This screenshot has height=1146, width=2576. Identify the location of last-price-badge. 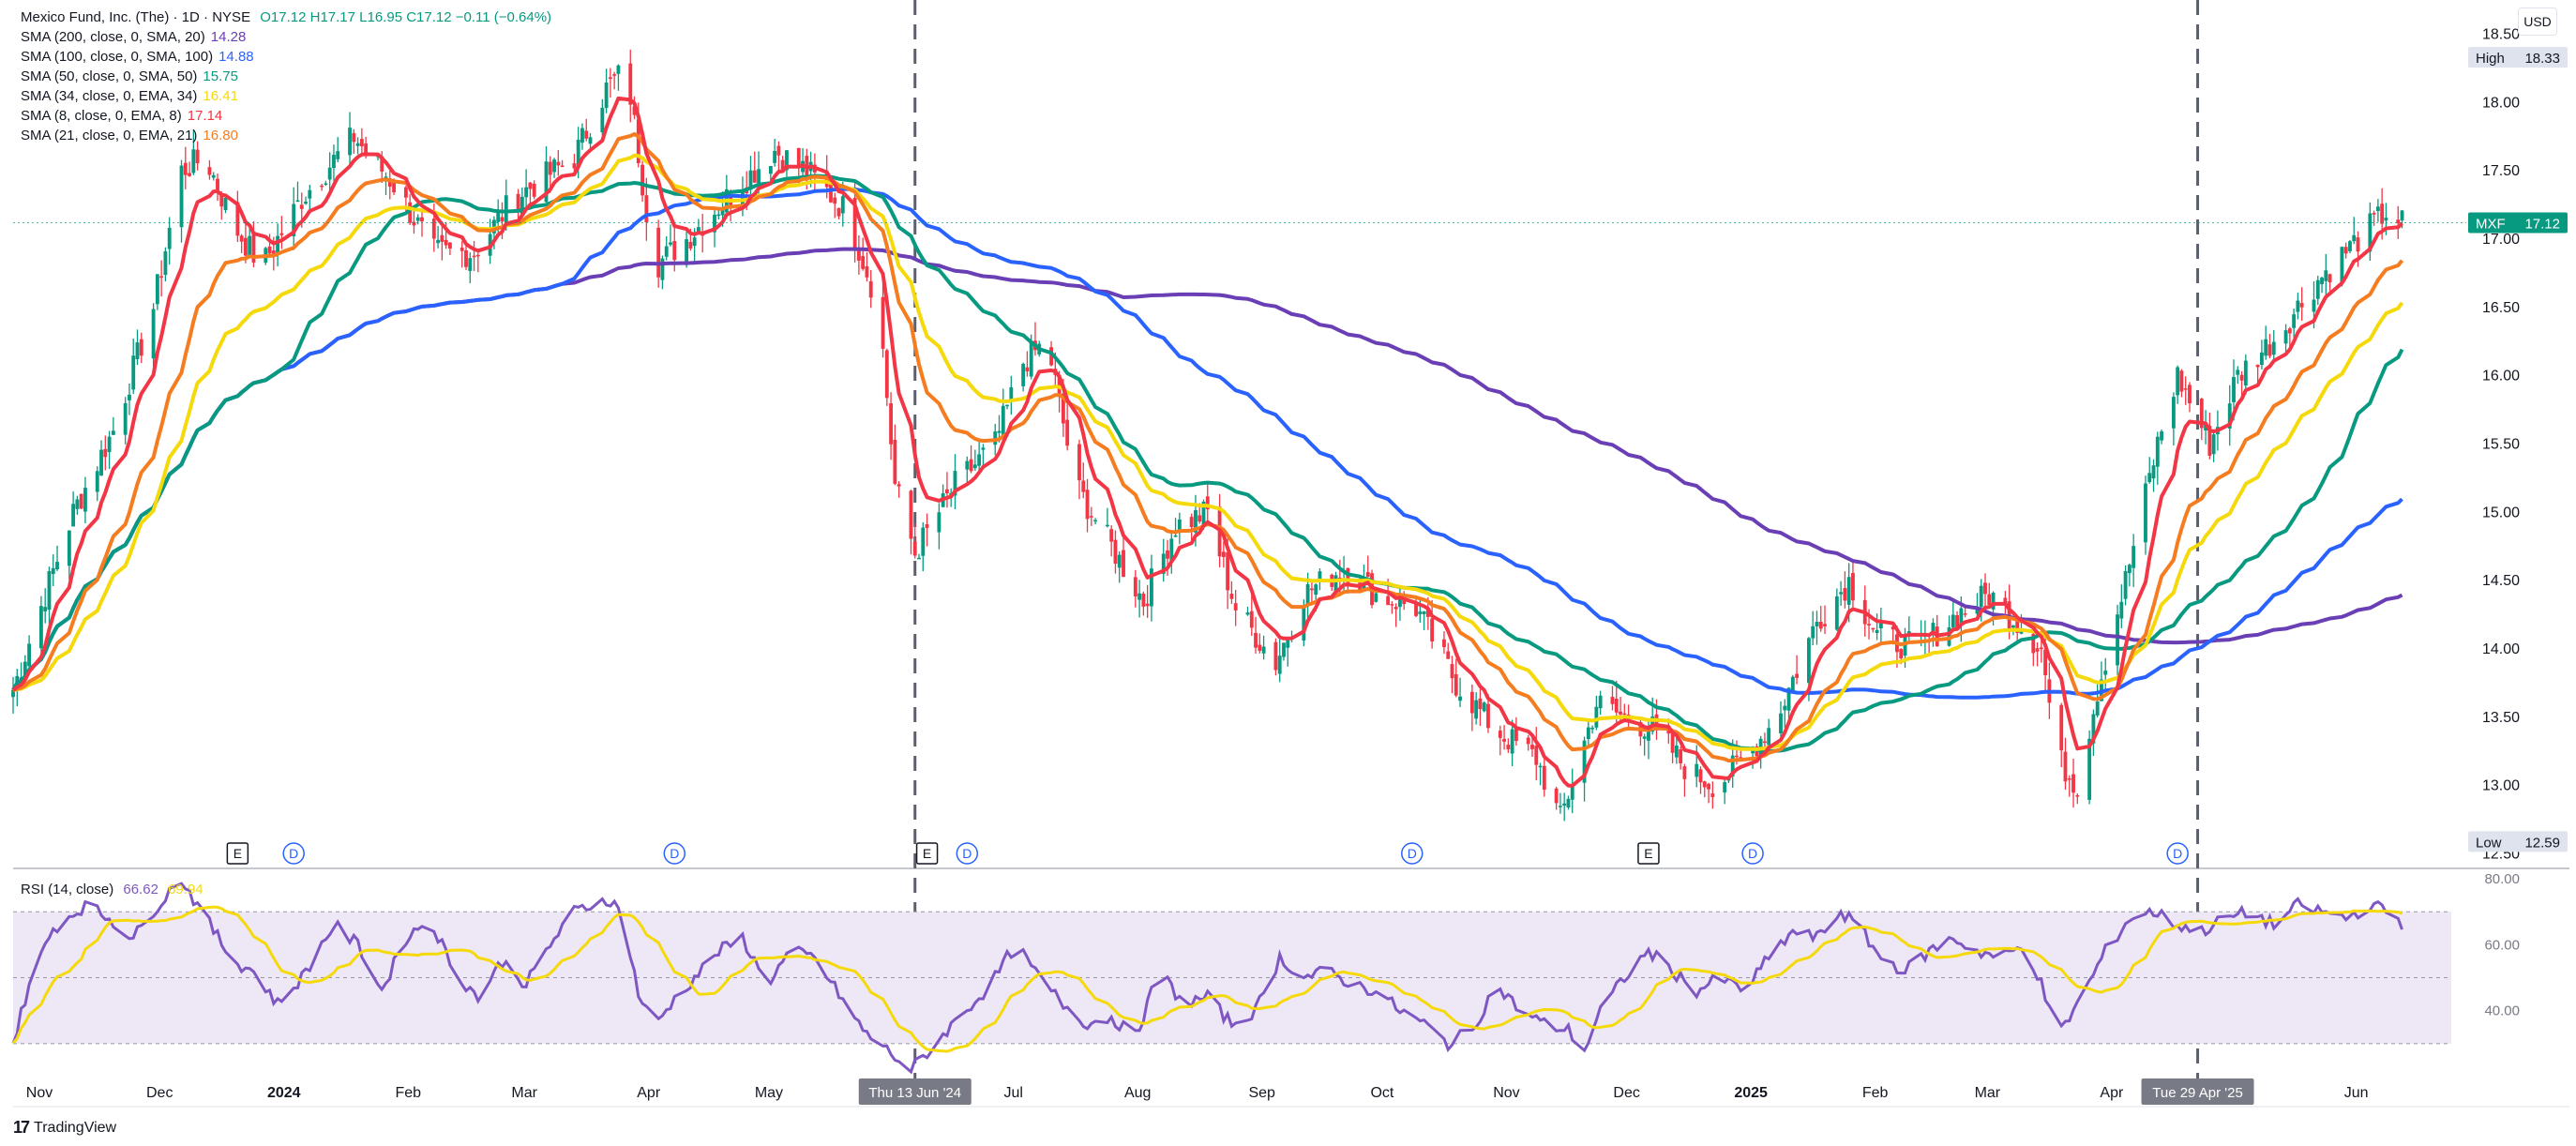
(2518, 223).